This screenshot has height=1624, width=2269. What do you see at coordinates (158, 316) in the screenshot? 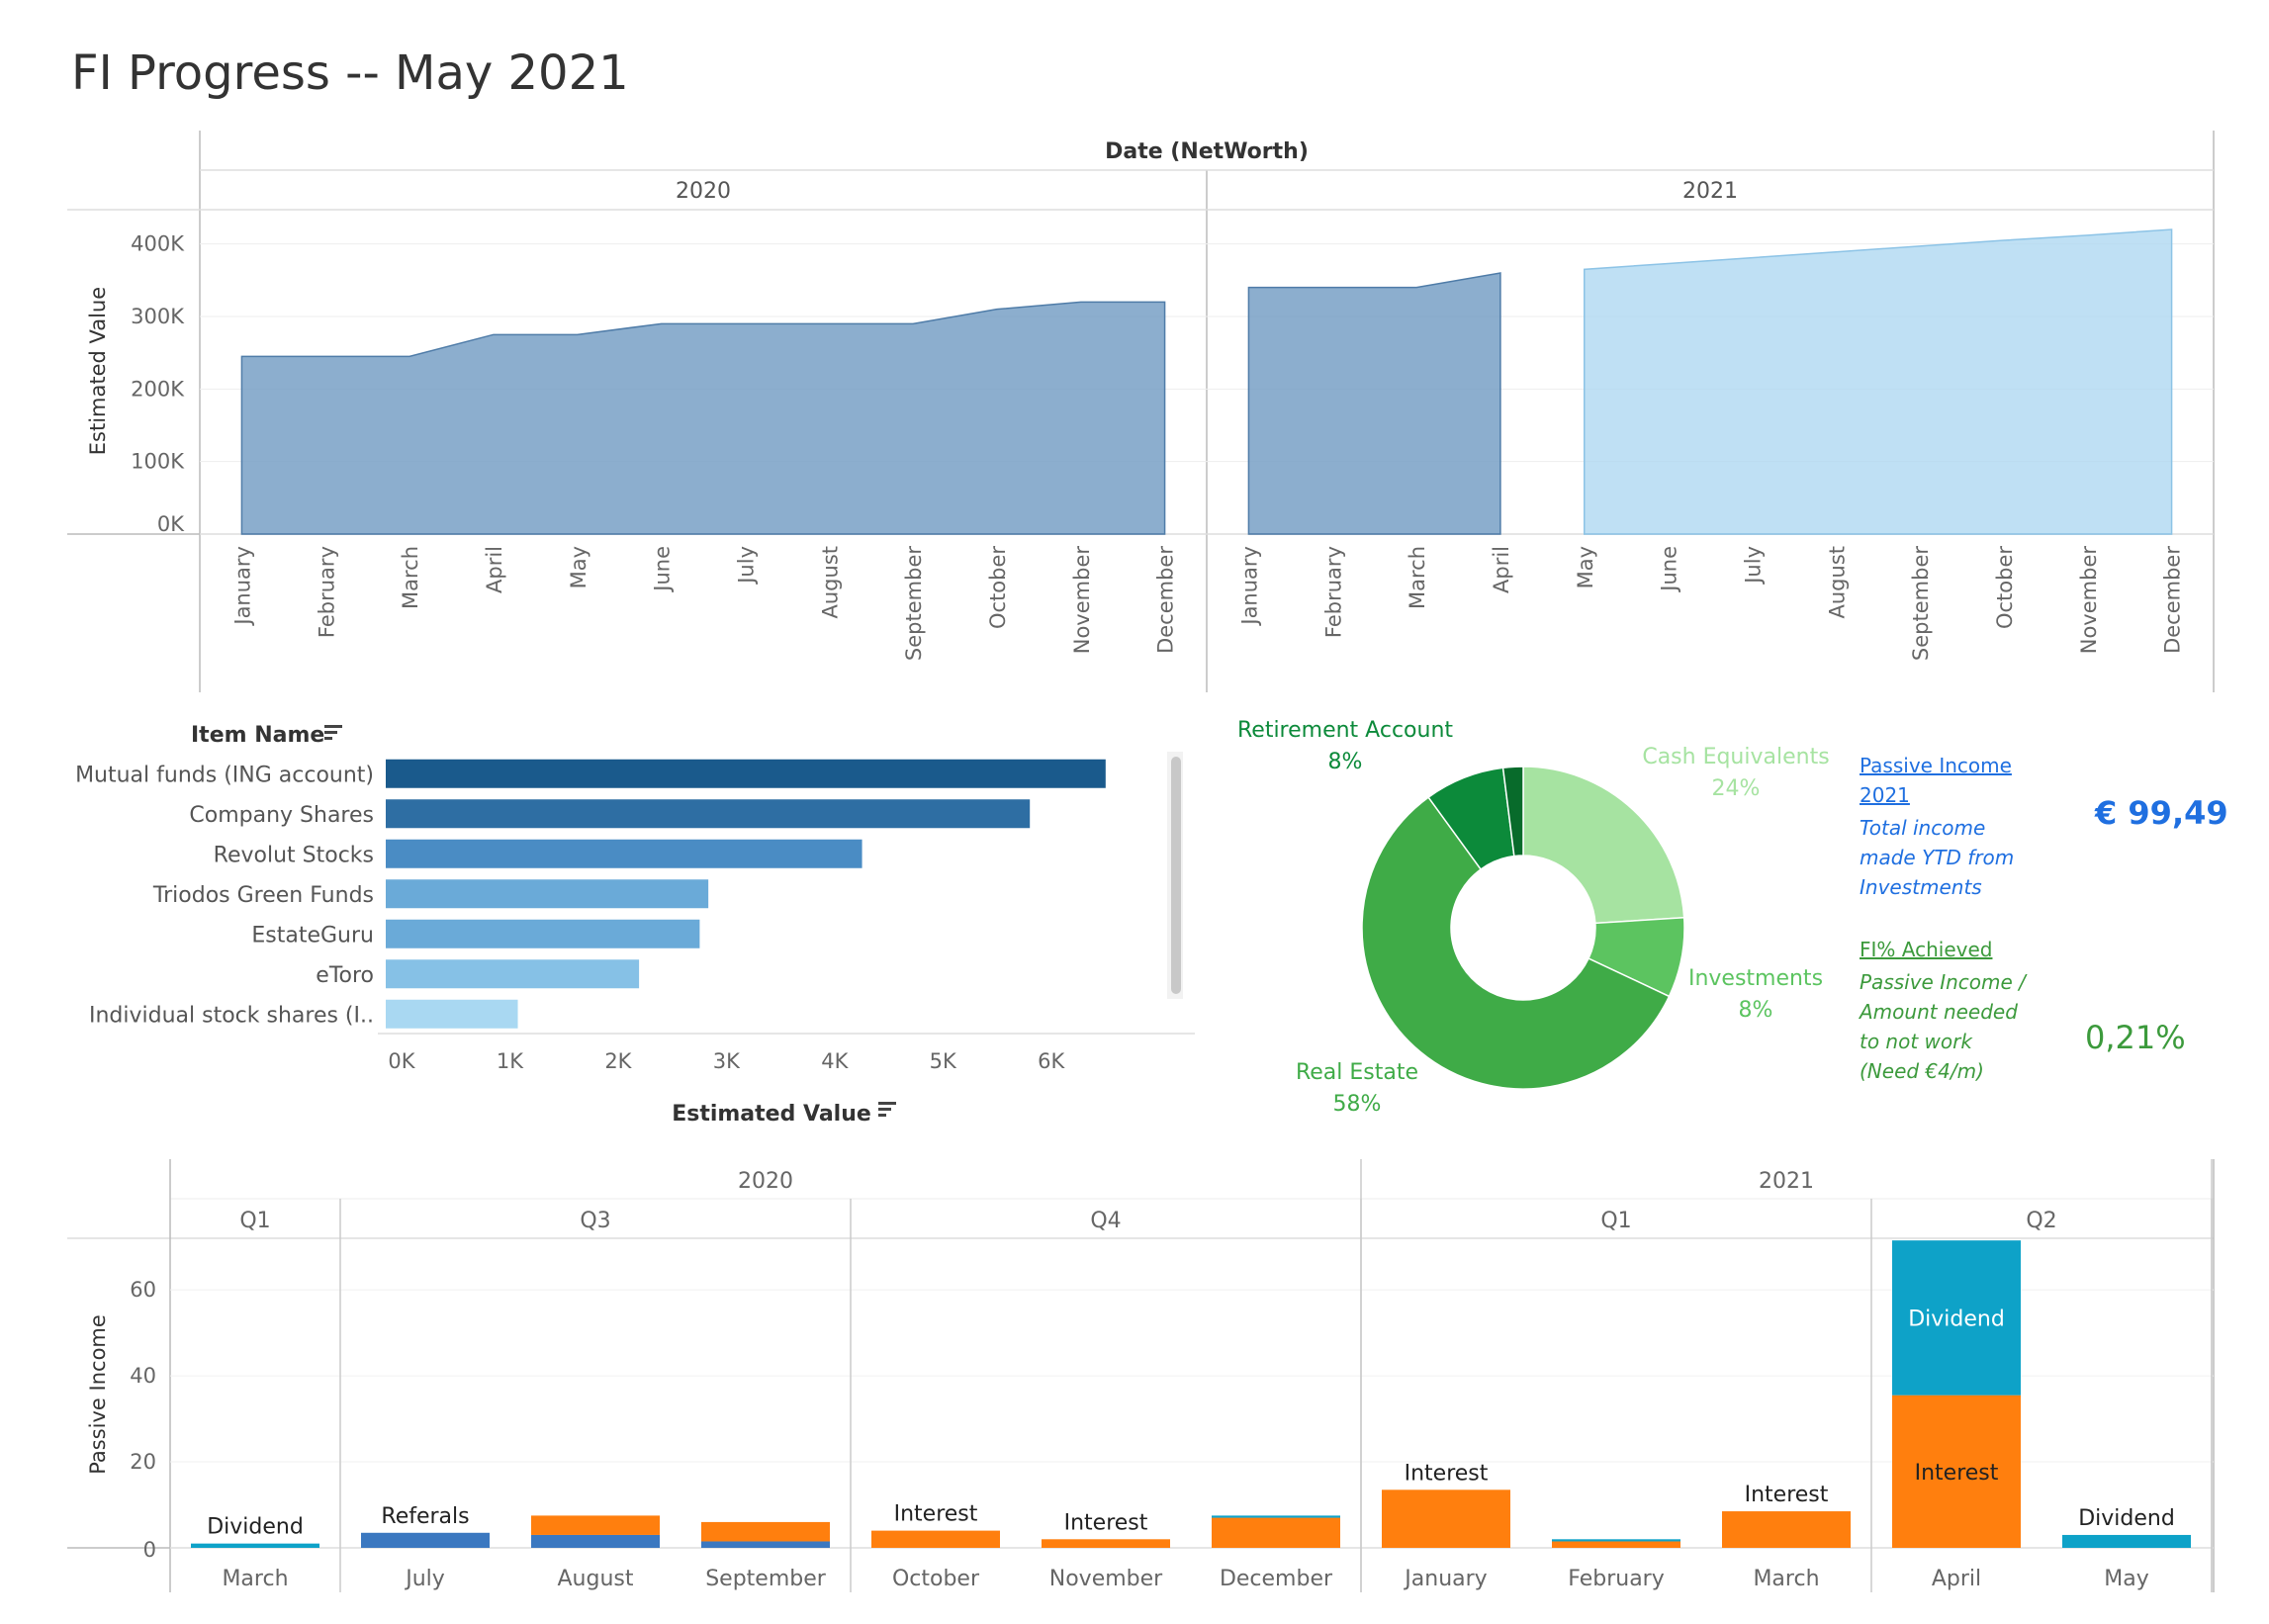
I see `y-tick-label: 300K` at bounding box center [158, 316].